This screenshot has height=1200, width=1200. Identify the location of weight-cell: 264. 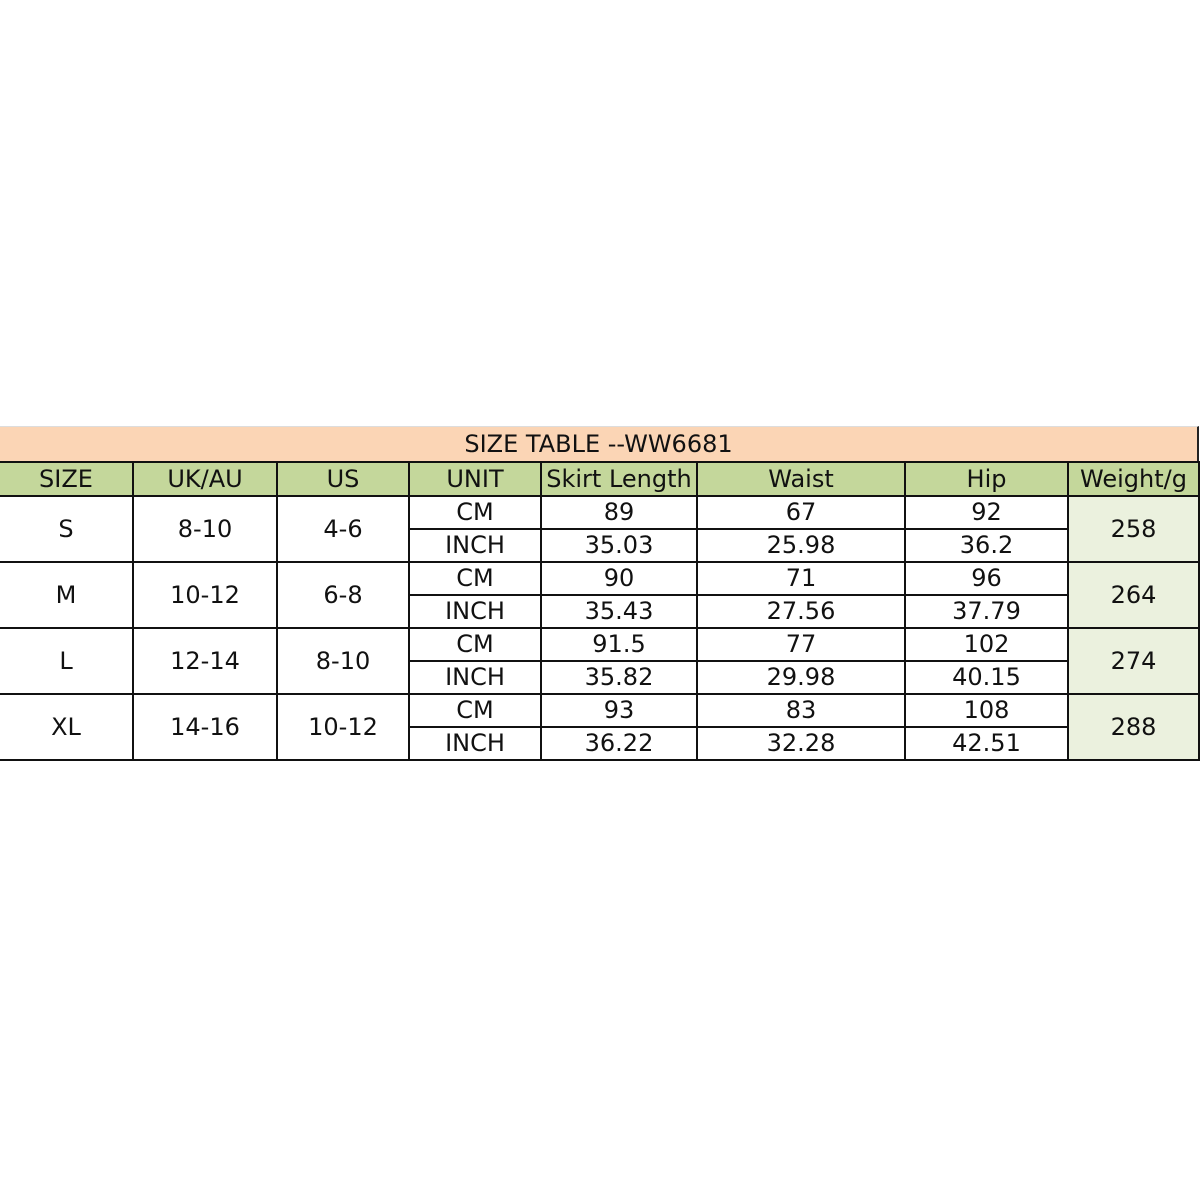
(1133, 595).